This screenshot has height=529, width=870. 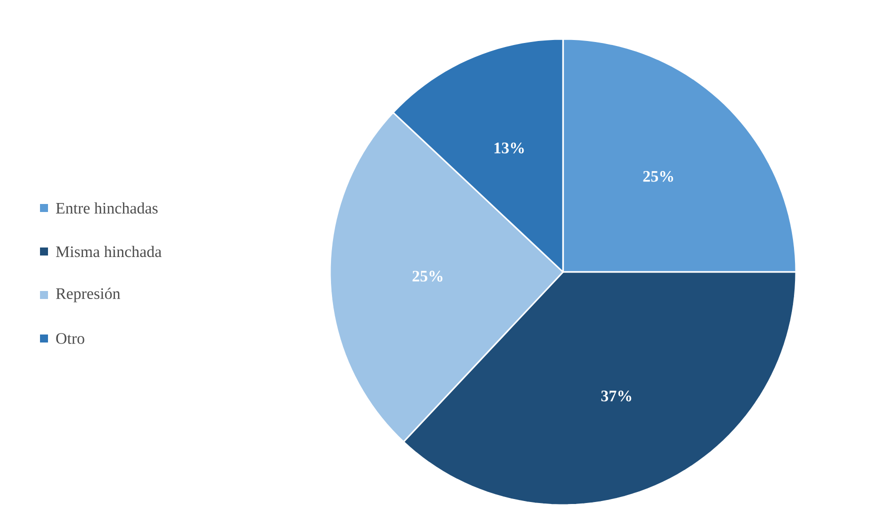 I want to click on legend-label: Otro, so click(x=70, y=338).